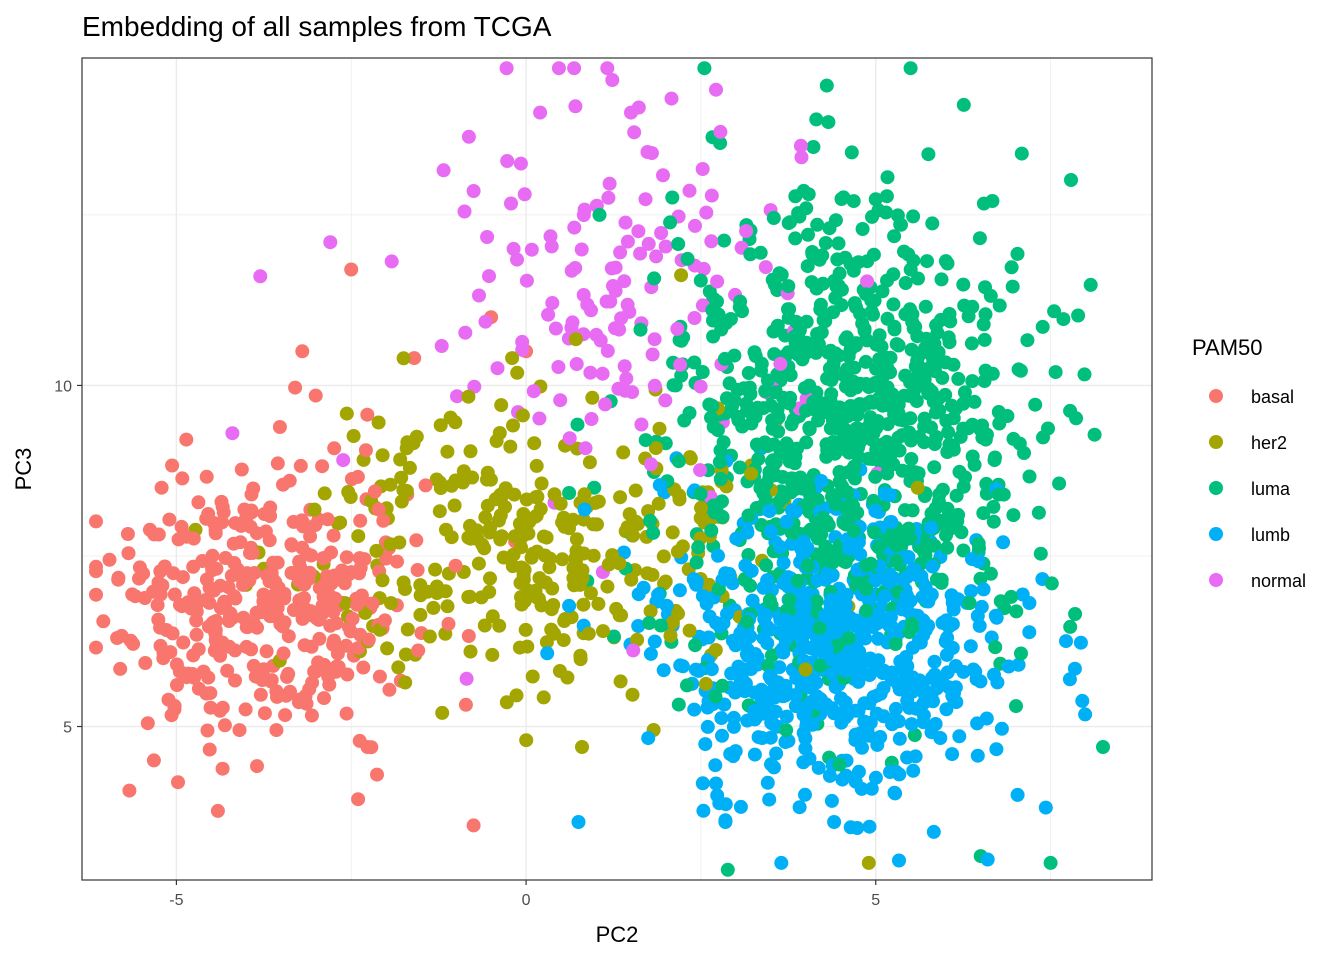 The image size is (1344, 960). What do you see at coordinates (1227, 347) in the screenshot?
I see `legend-title: PAM50` at bounding box center [1227, 347].